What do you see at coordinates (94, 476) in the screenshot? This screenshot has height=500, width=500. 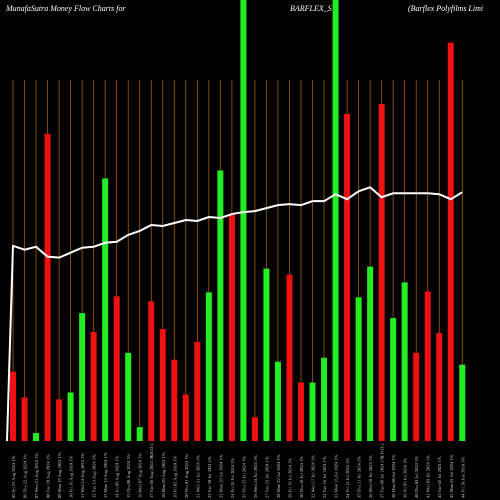 I see `x-tick-label: 12 Tue 13 Aug 2024 1%` at bounding box center [94, 476].